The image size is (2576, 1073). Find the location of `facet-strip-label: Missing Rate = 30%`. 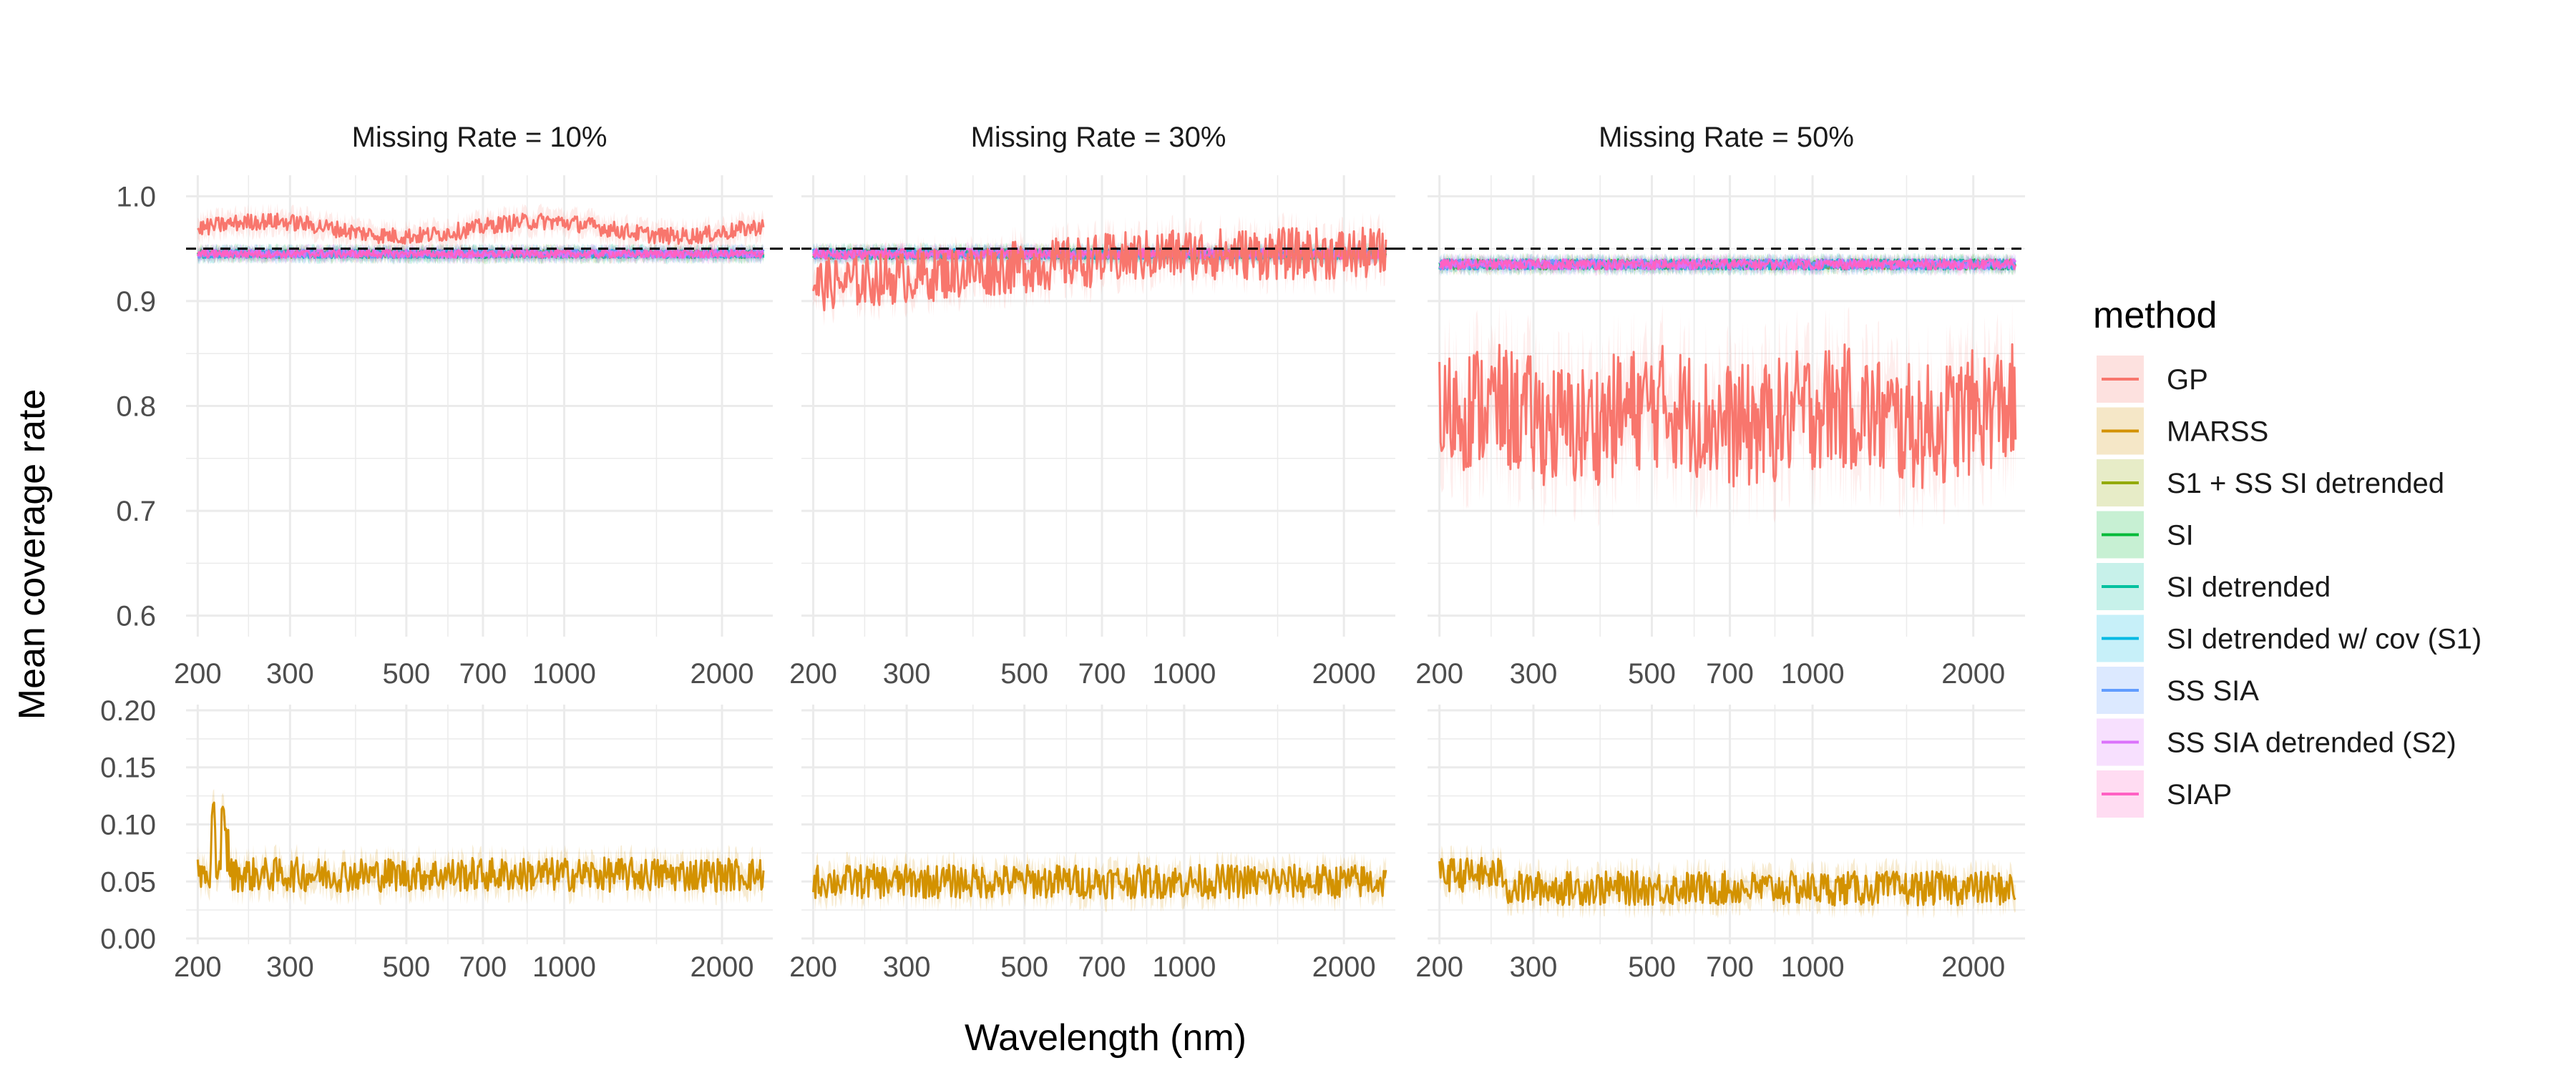

facet-strip-label: Missing Rate = 30% is located at coordinates (1098, 137).